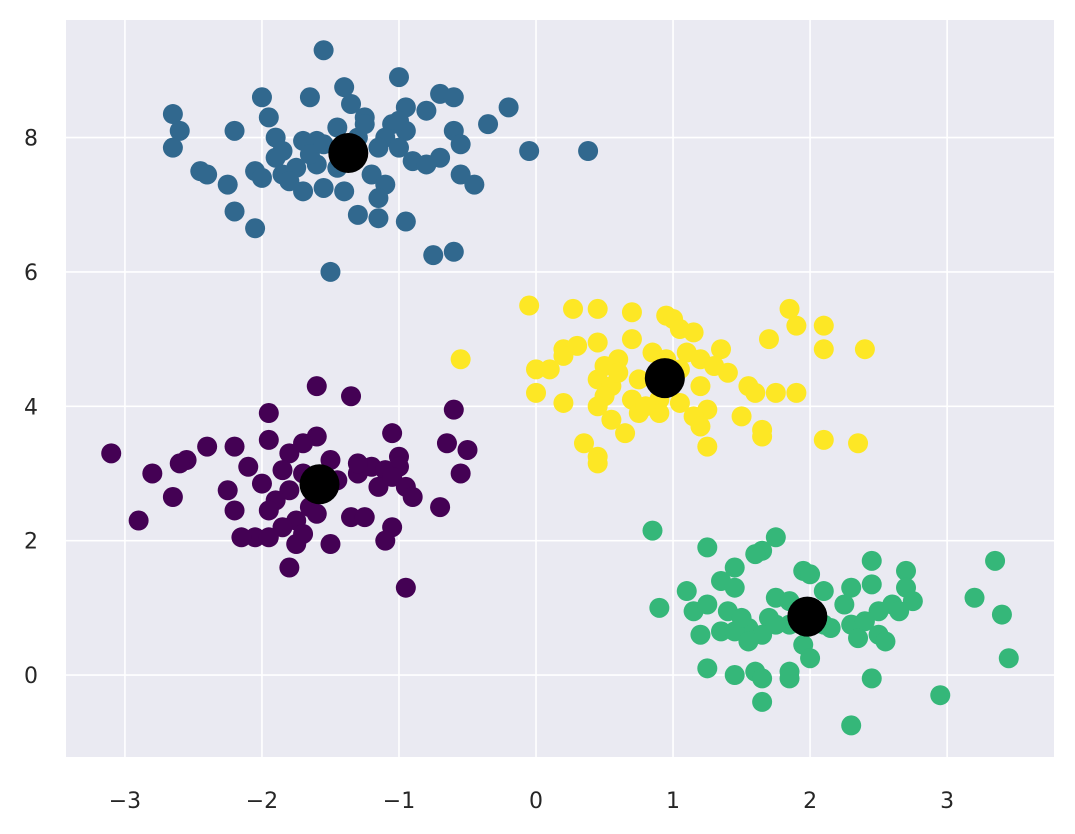 The width and height of the screenshot is (1075, 834). I want to click on x-tick-label: 3, so click(947, 801).